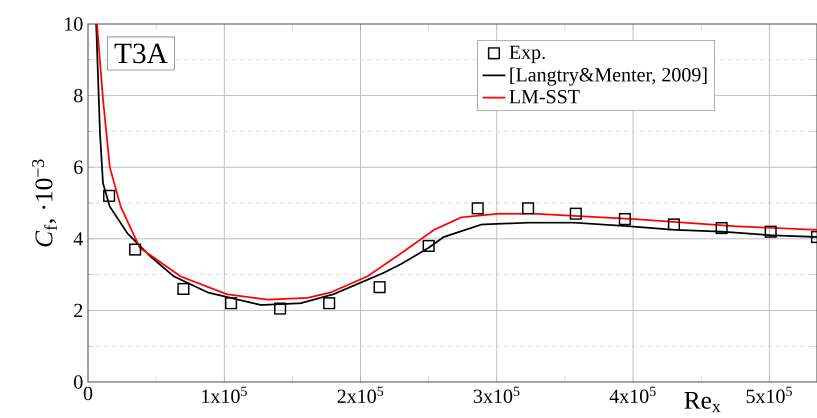 The image size is (817, 418). What do you see at coordinates (633, 395) in the screenshot?
I see `x-tick-label: 4x10$^{5}$` at bounding box center [633, 395].